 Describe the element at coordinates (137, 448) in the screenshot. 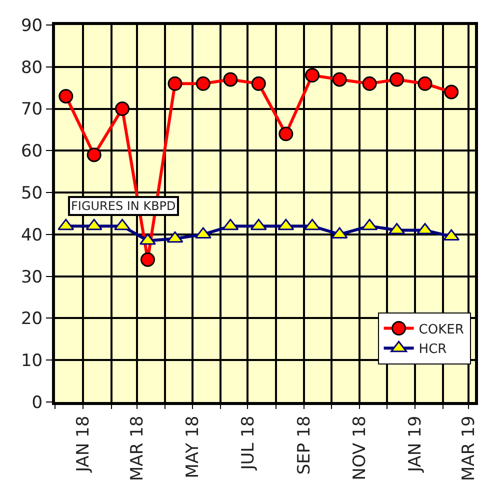

I see `x-tick-label: MAR 18` at that location.